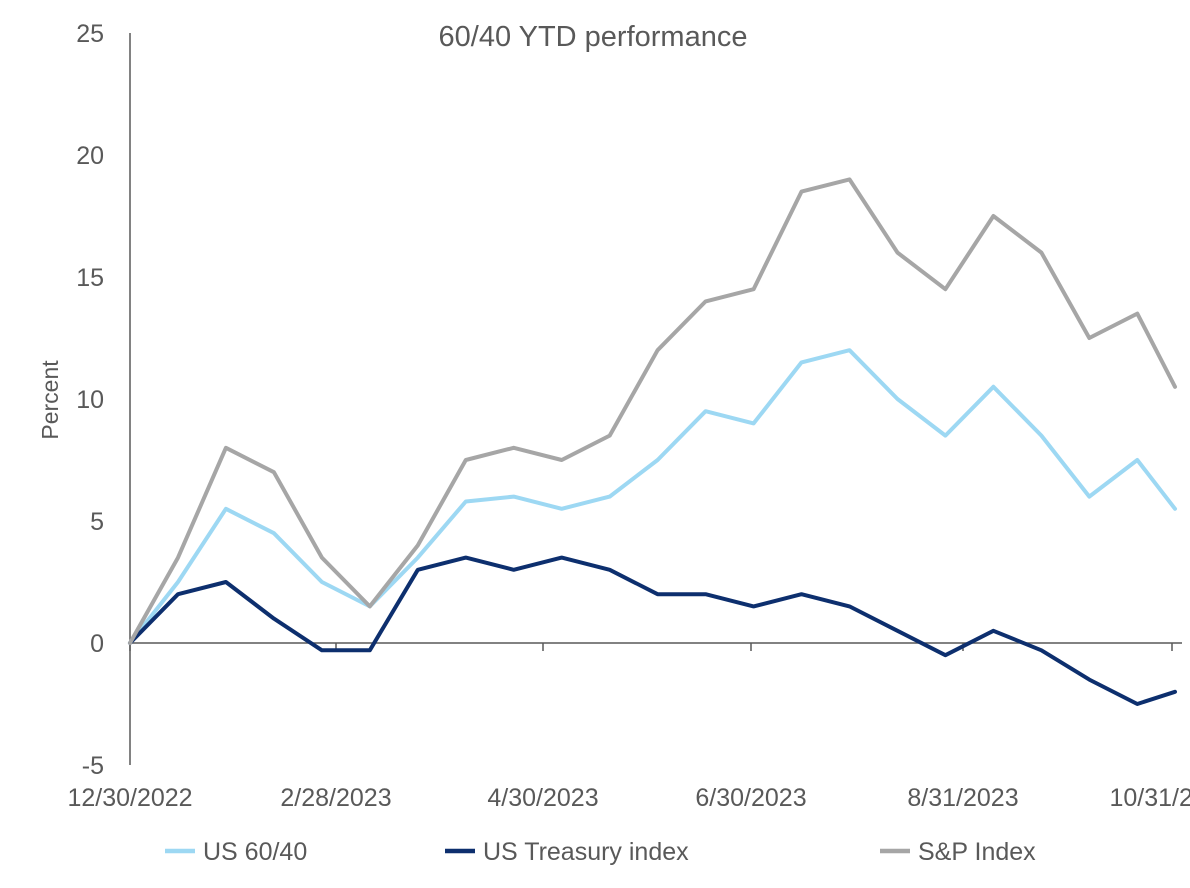  I want to click on y-tick-label: 25, so click(90, 34).